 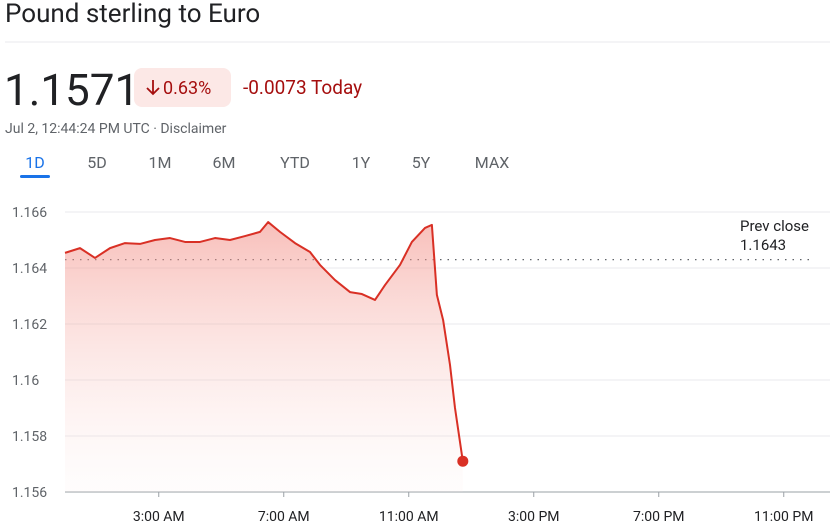 I want to click on y-tick-label: 1.162, so click(x=29, y=325).